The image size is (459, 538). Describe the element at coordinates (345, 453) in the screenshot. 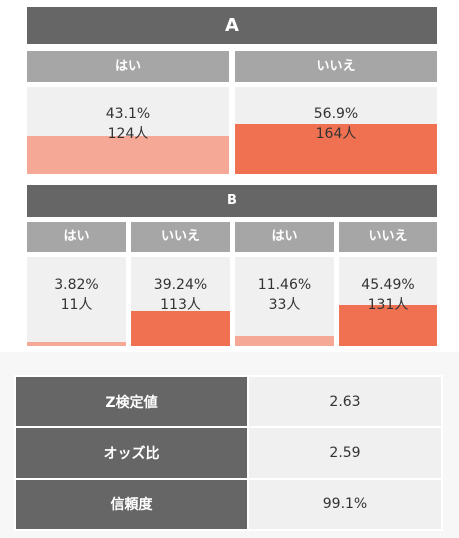

I see `stat-value: 2.59` at that location.